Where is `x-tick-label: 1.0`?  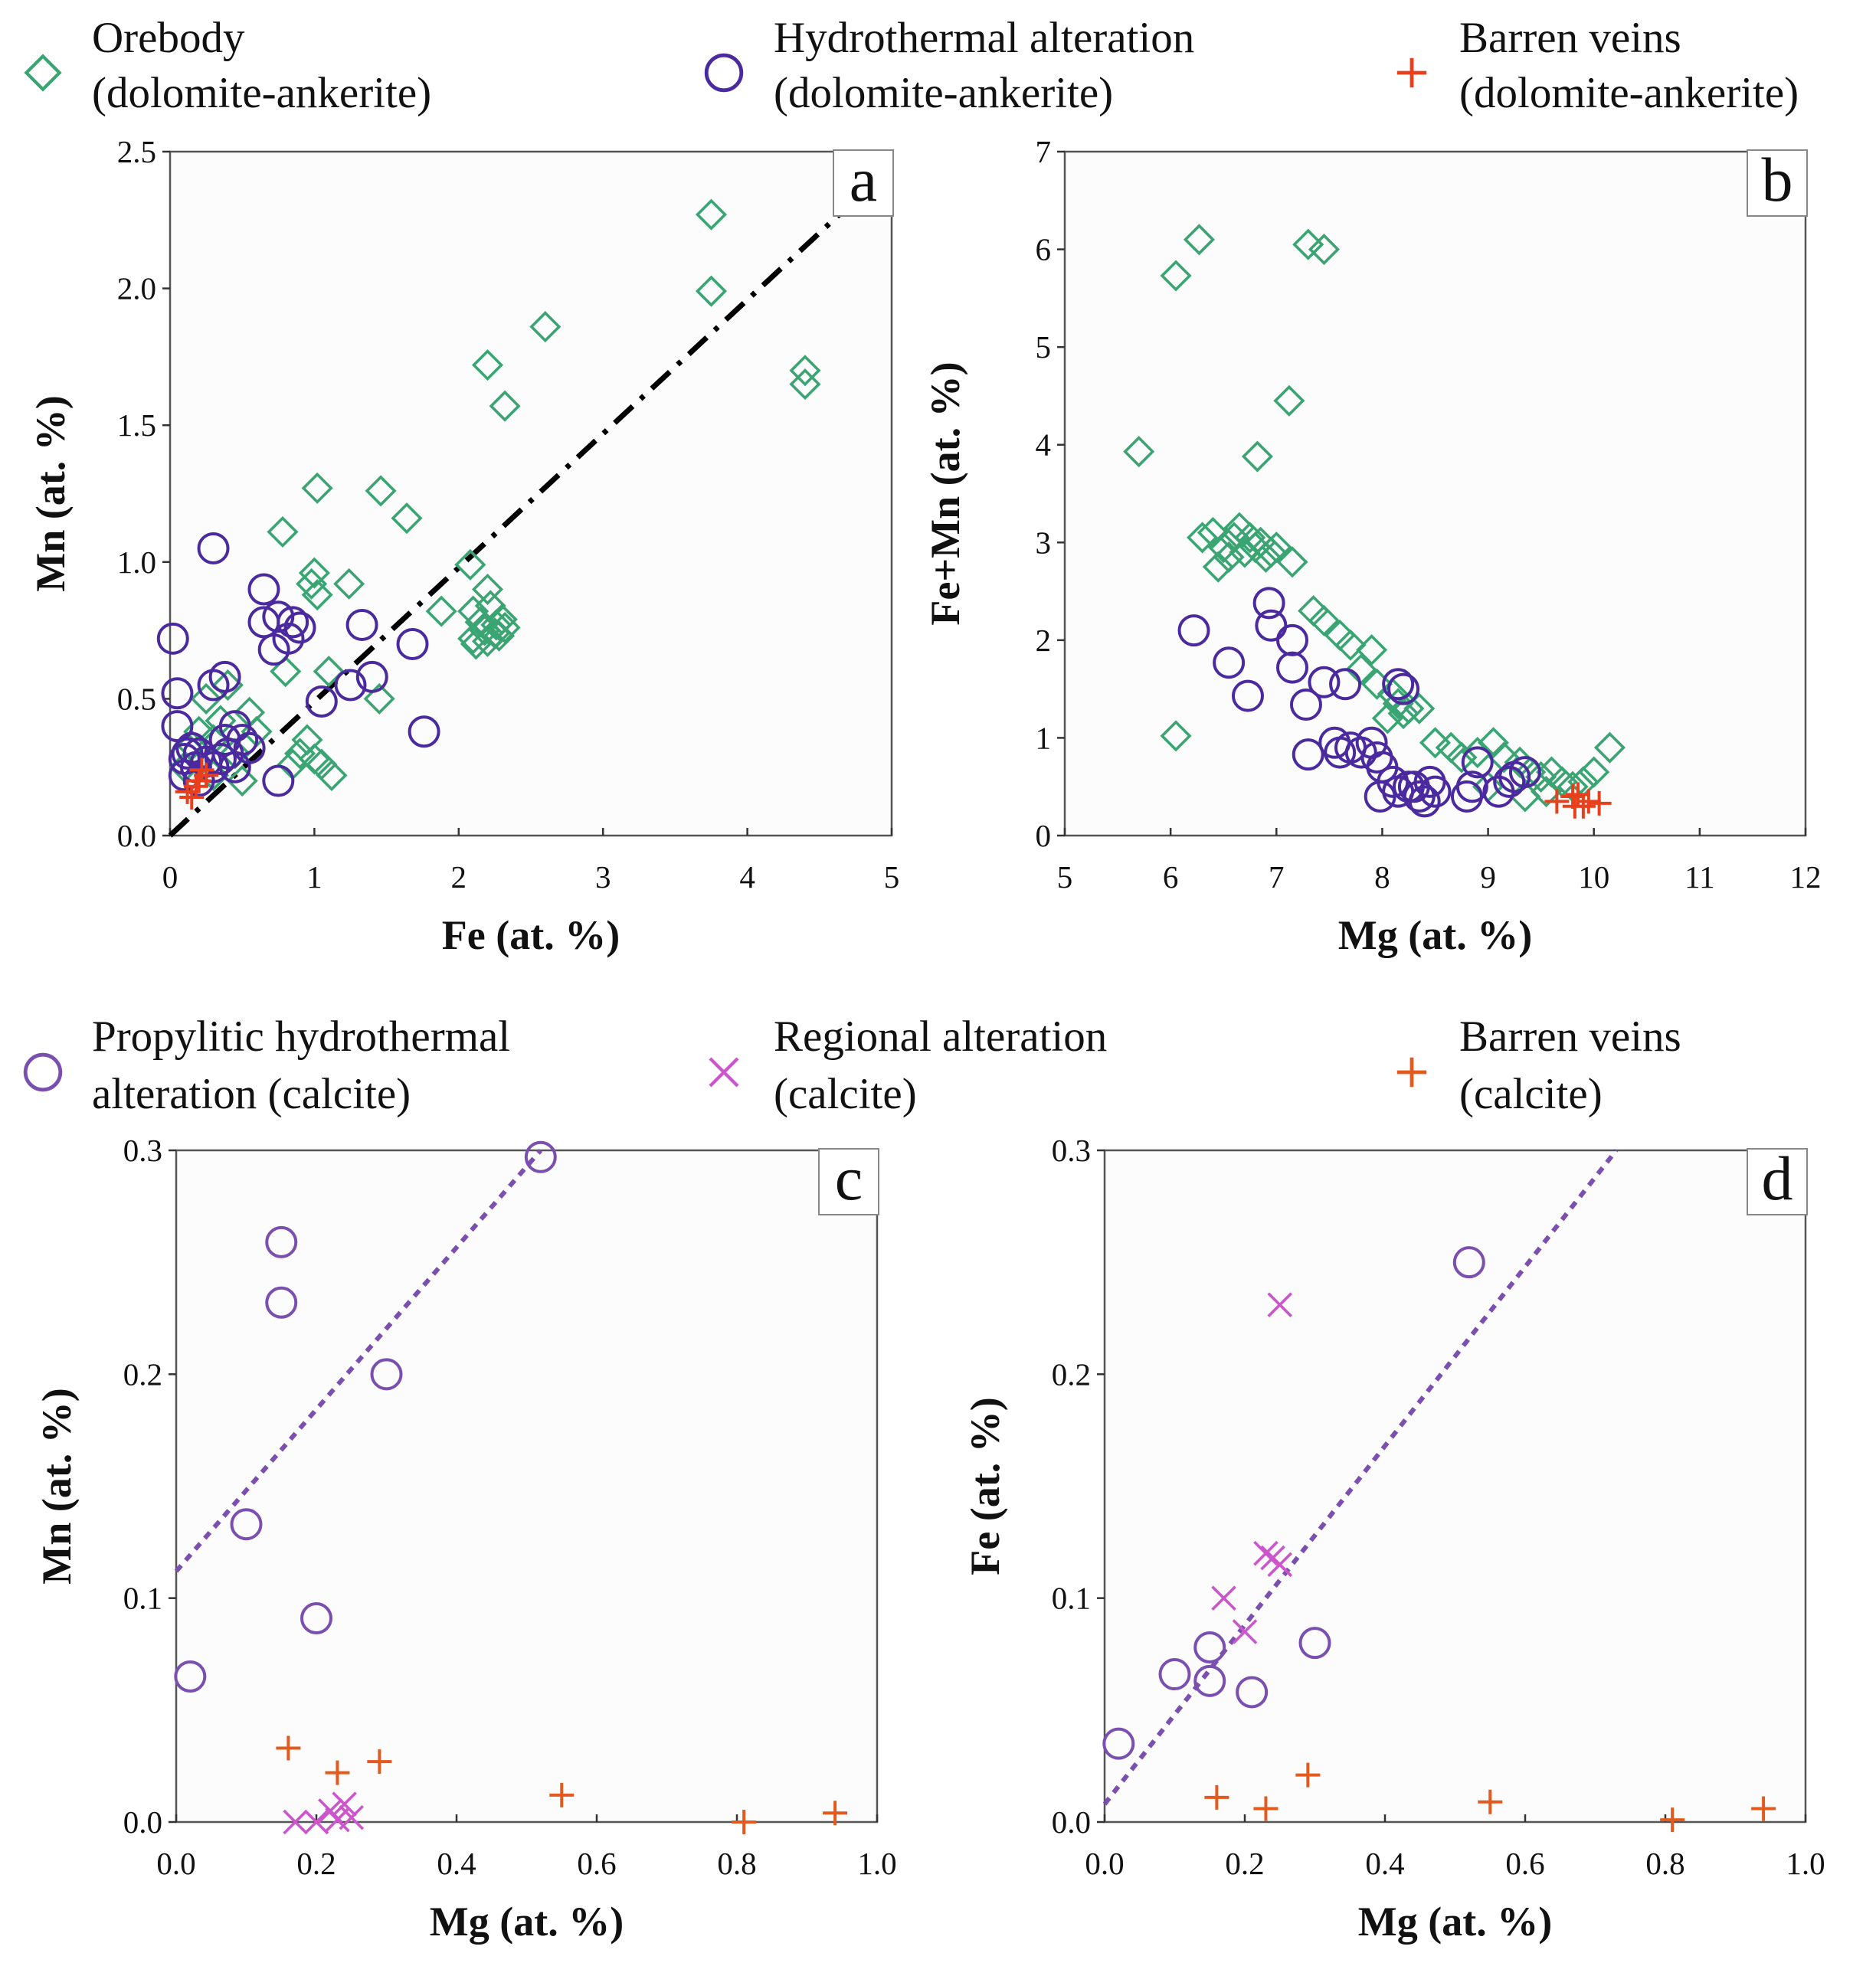
x-tick-label: 1.0 is located at coordinates (876, 1863).